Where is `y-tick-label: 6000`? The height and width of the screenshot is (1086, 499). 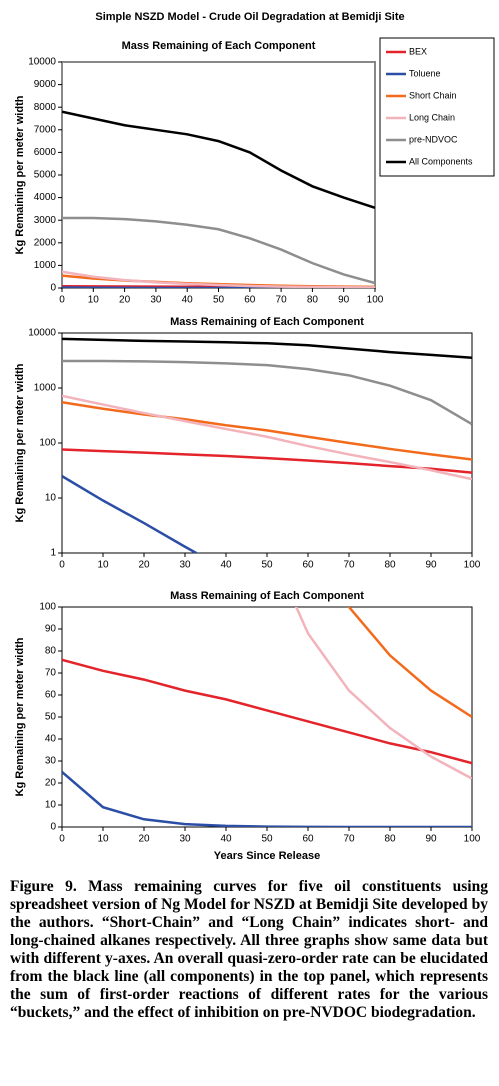 y-tick-label: 6000 is located at coordinates (45, 152).